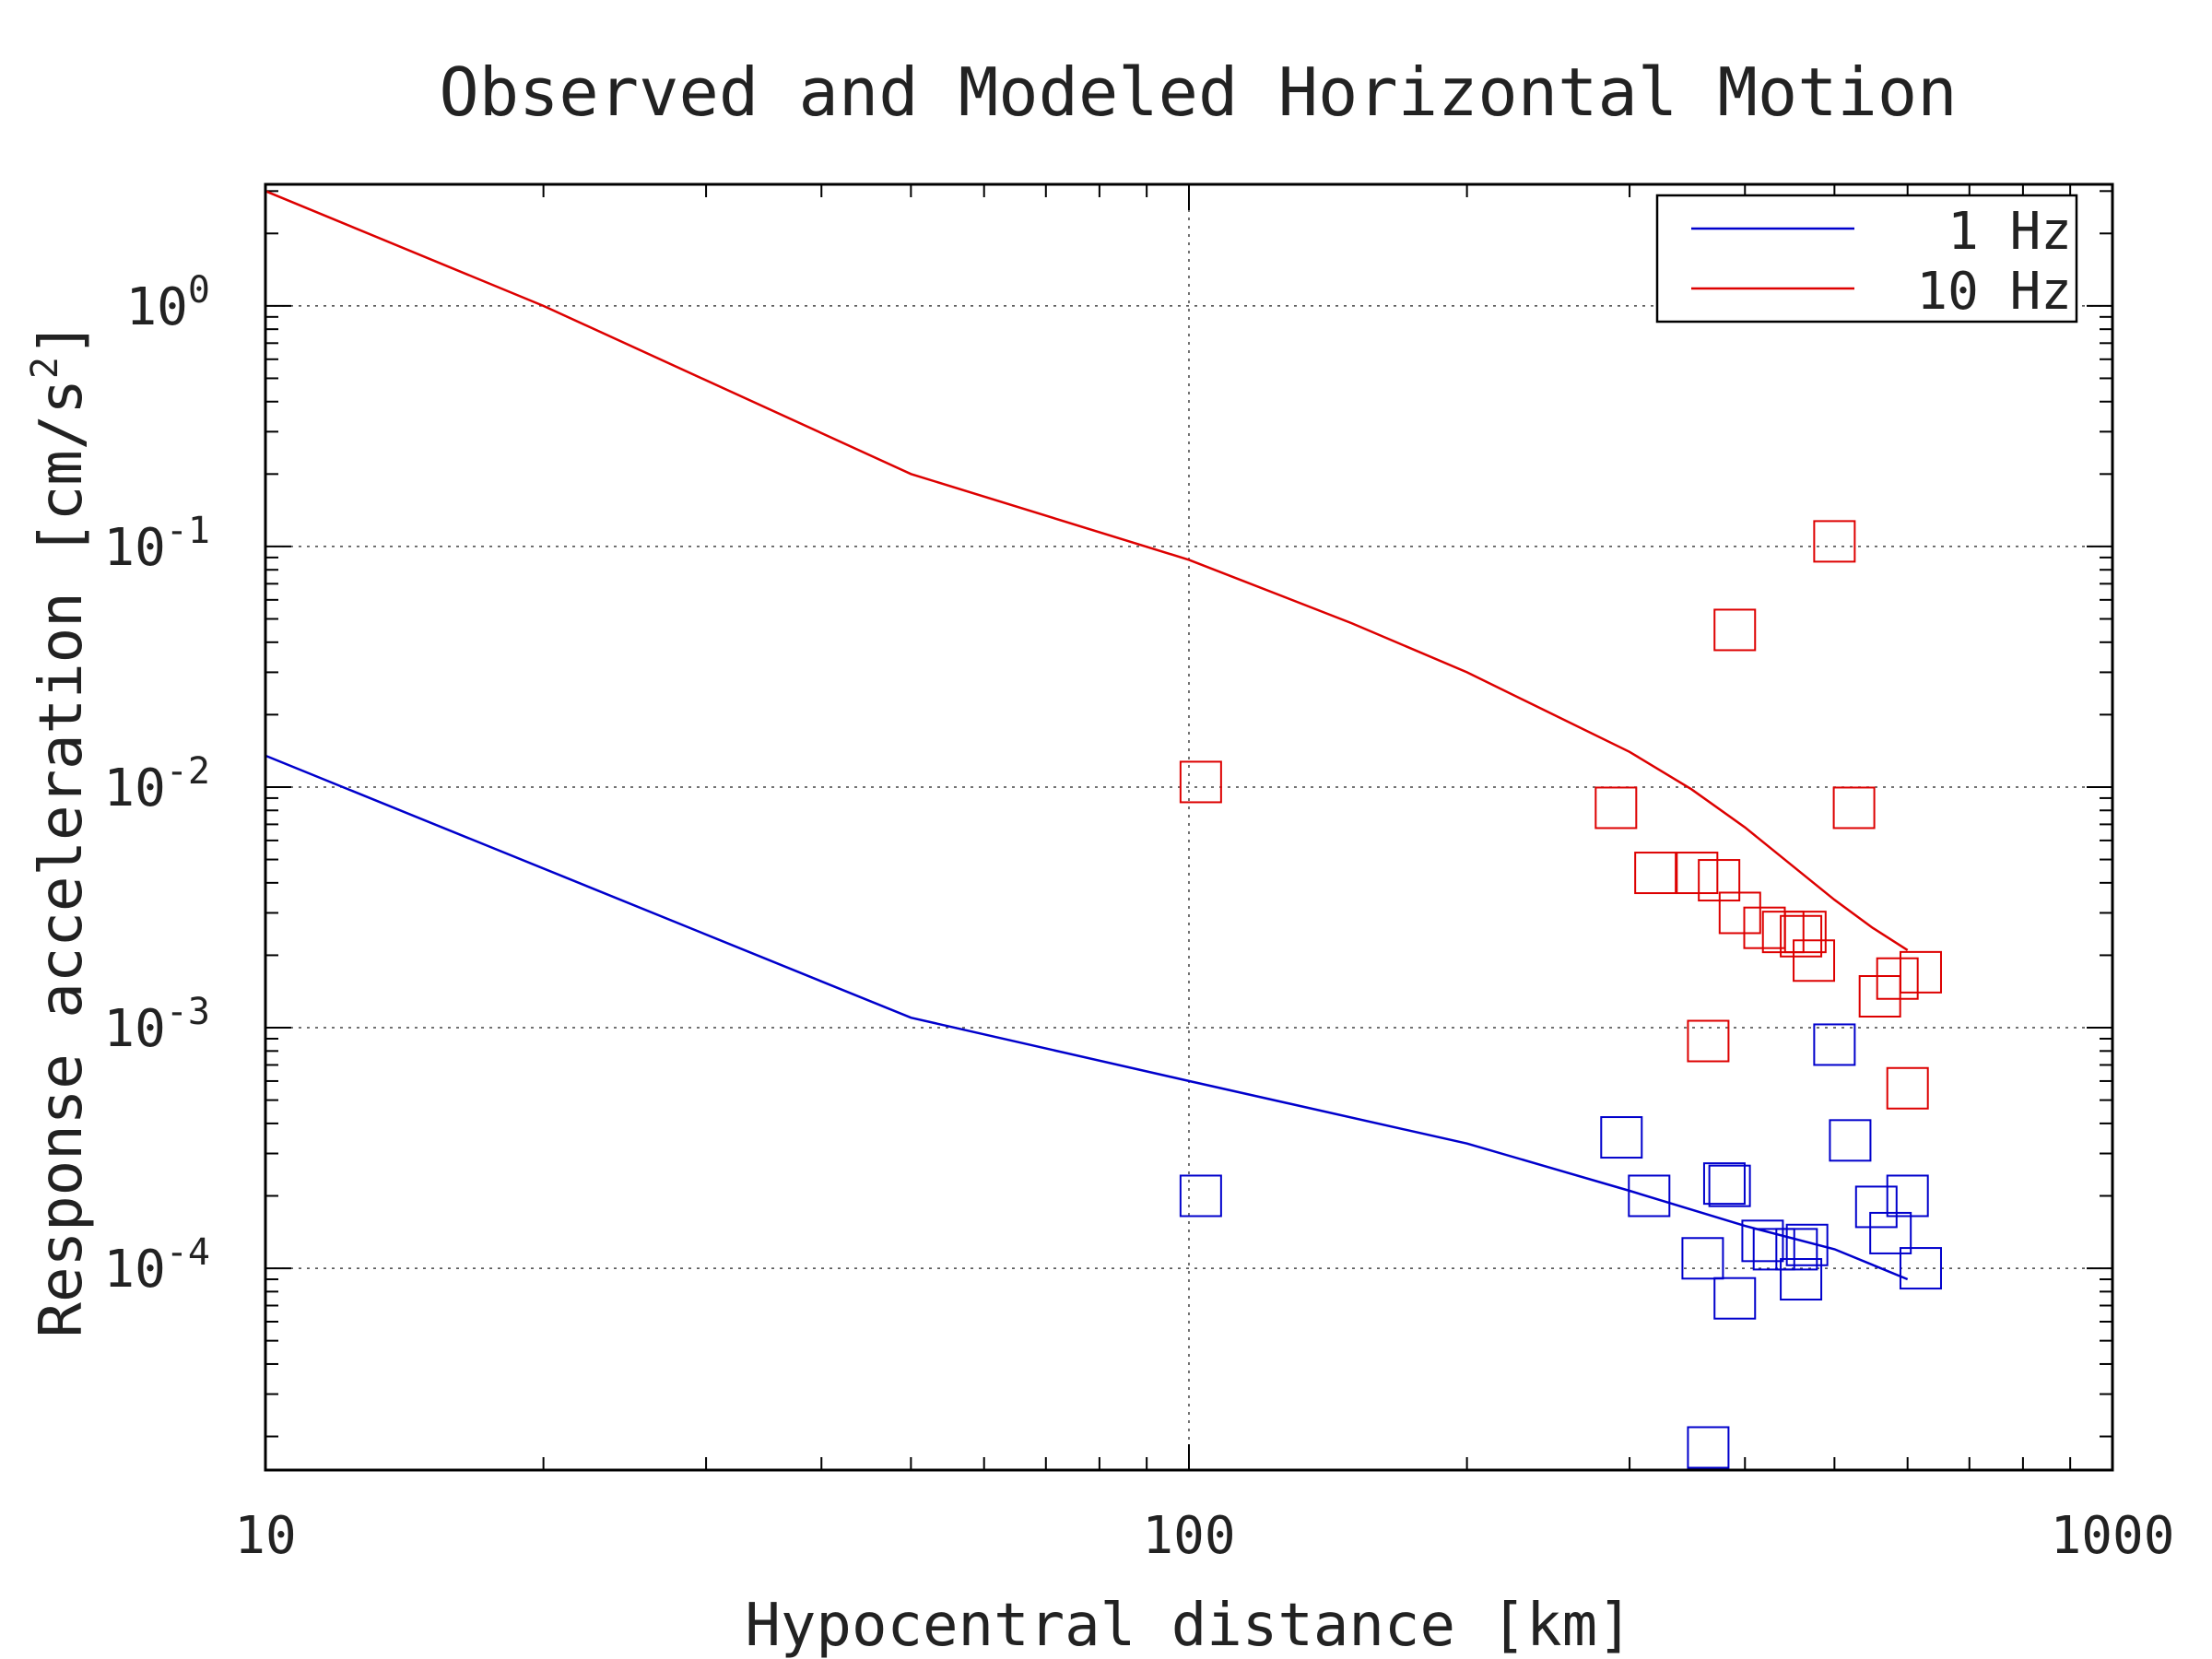  What do you see at coordinates (1198, 92) in the screenshot?
I see `chart-title: Observed and Modeled Horizontal Motion` at bounding box center [1198, 92].